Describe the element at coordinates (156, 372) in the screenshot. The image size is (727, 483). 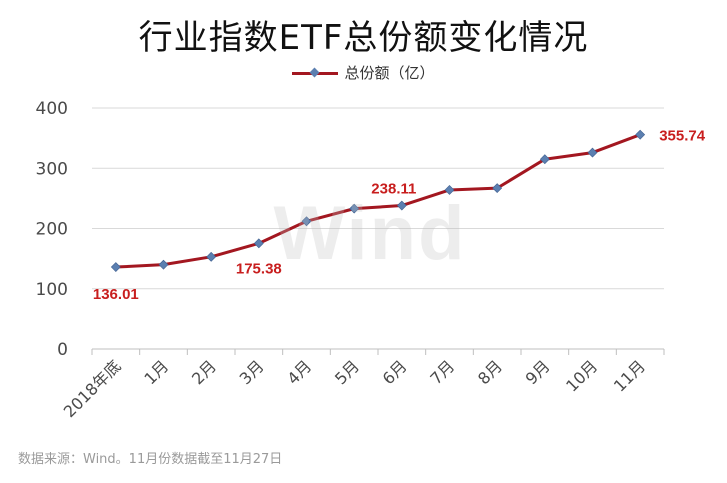
I see `x-tick-label: 1月` at that location.